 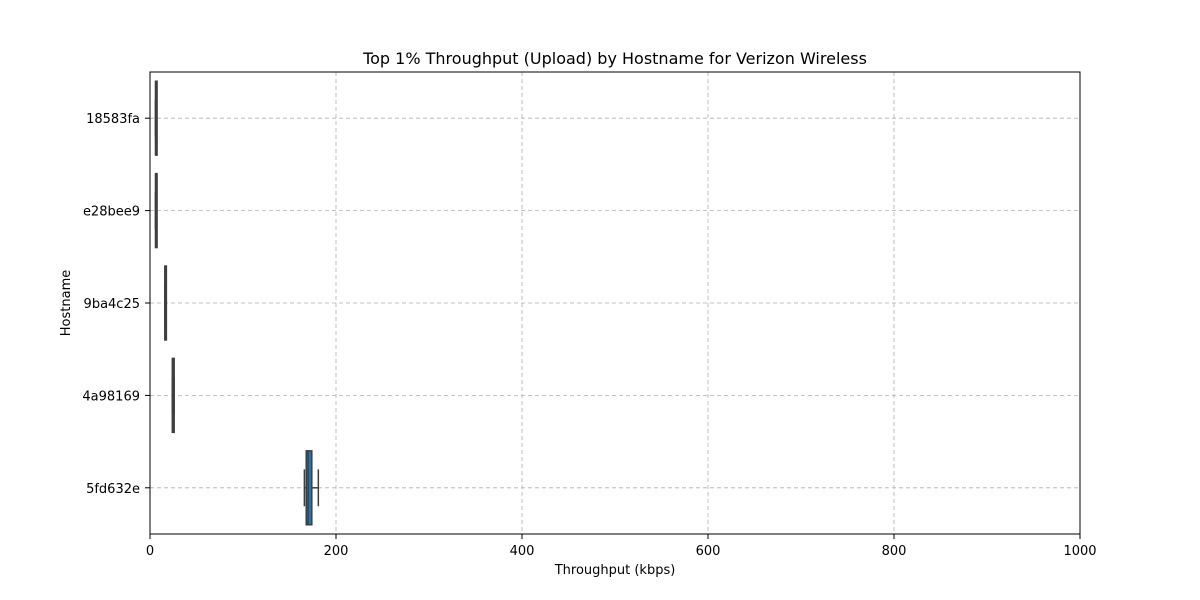 What do you see at coordinates (156, 118) in the screenshot?
I see `box-18583fa` at bounding box center [156, 118].